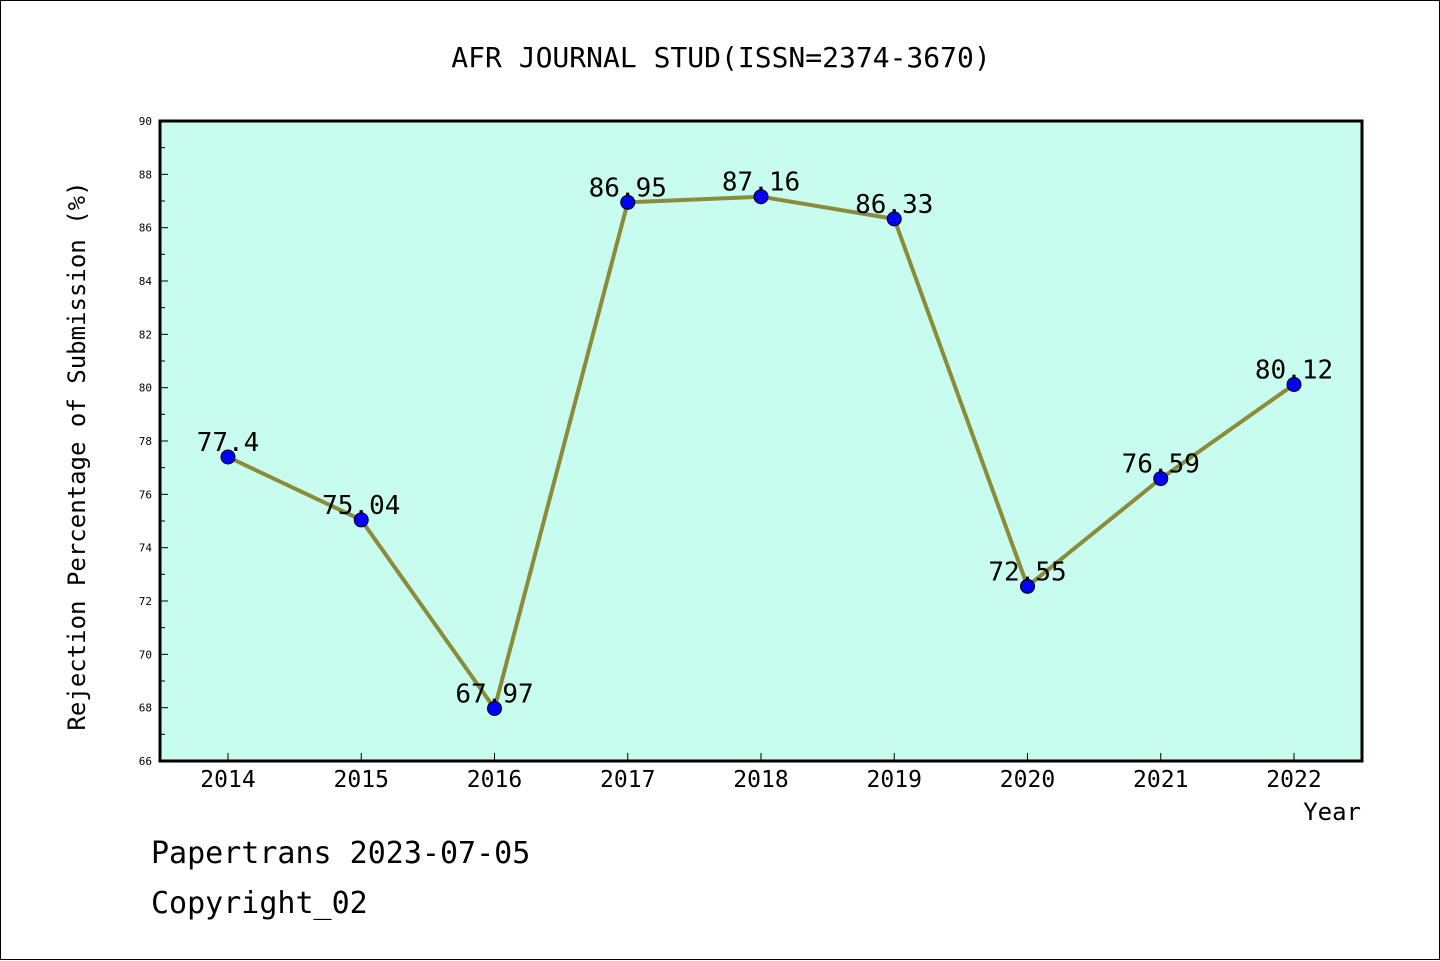  I want to click on x-axis: 2014 2015 2016 2017 2018 2019 2020 2021 2022, so click(761, 773).